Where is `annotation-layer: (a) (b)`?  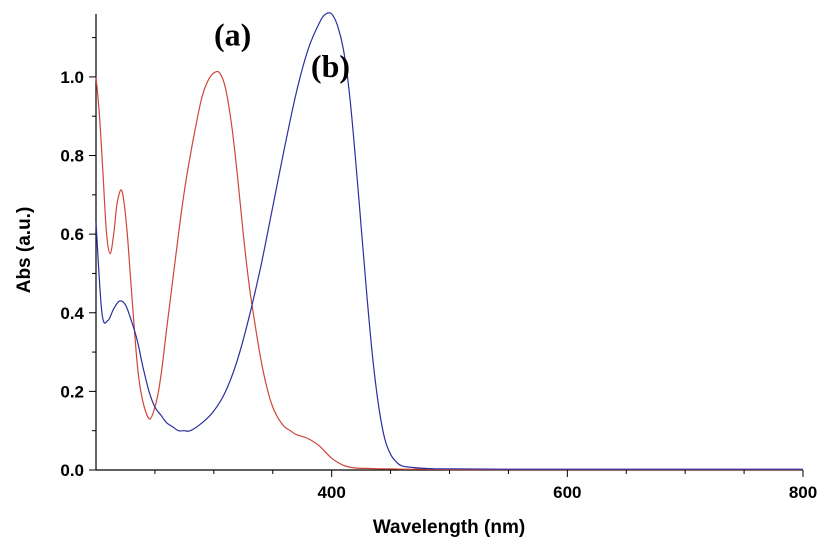 annotation-layer: (a) (b) is located at coordinates (282, 49).